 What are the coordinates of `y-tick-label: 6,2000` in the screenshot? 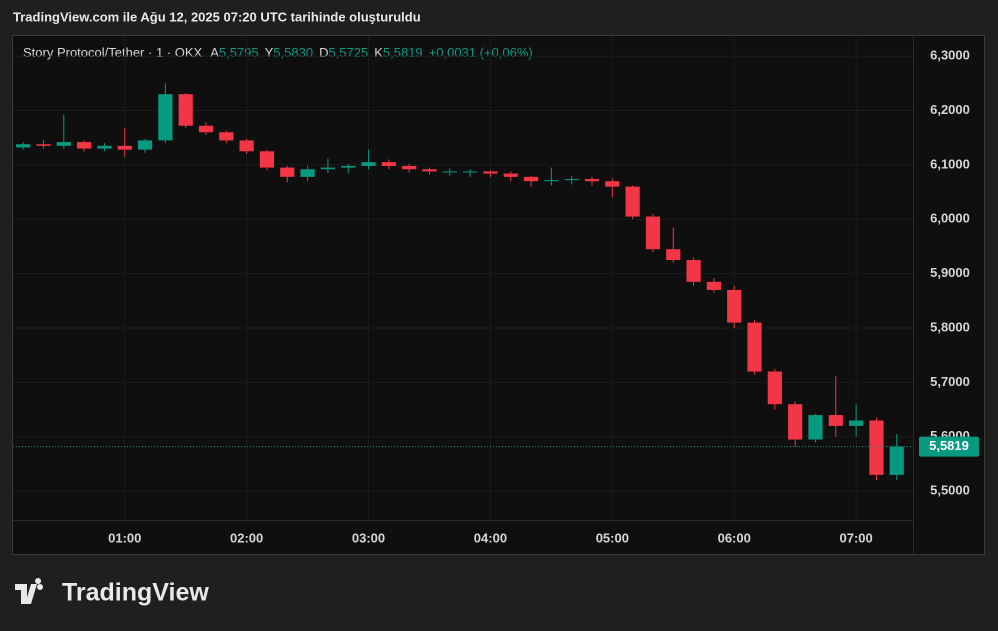 It's located at (950, 109).